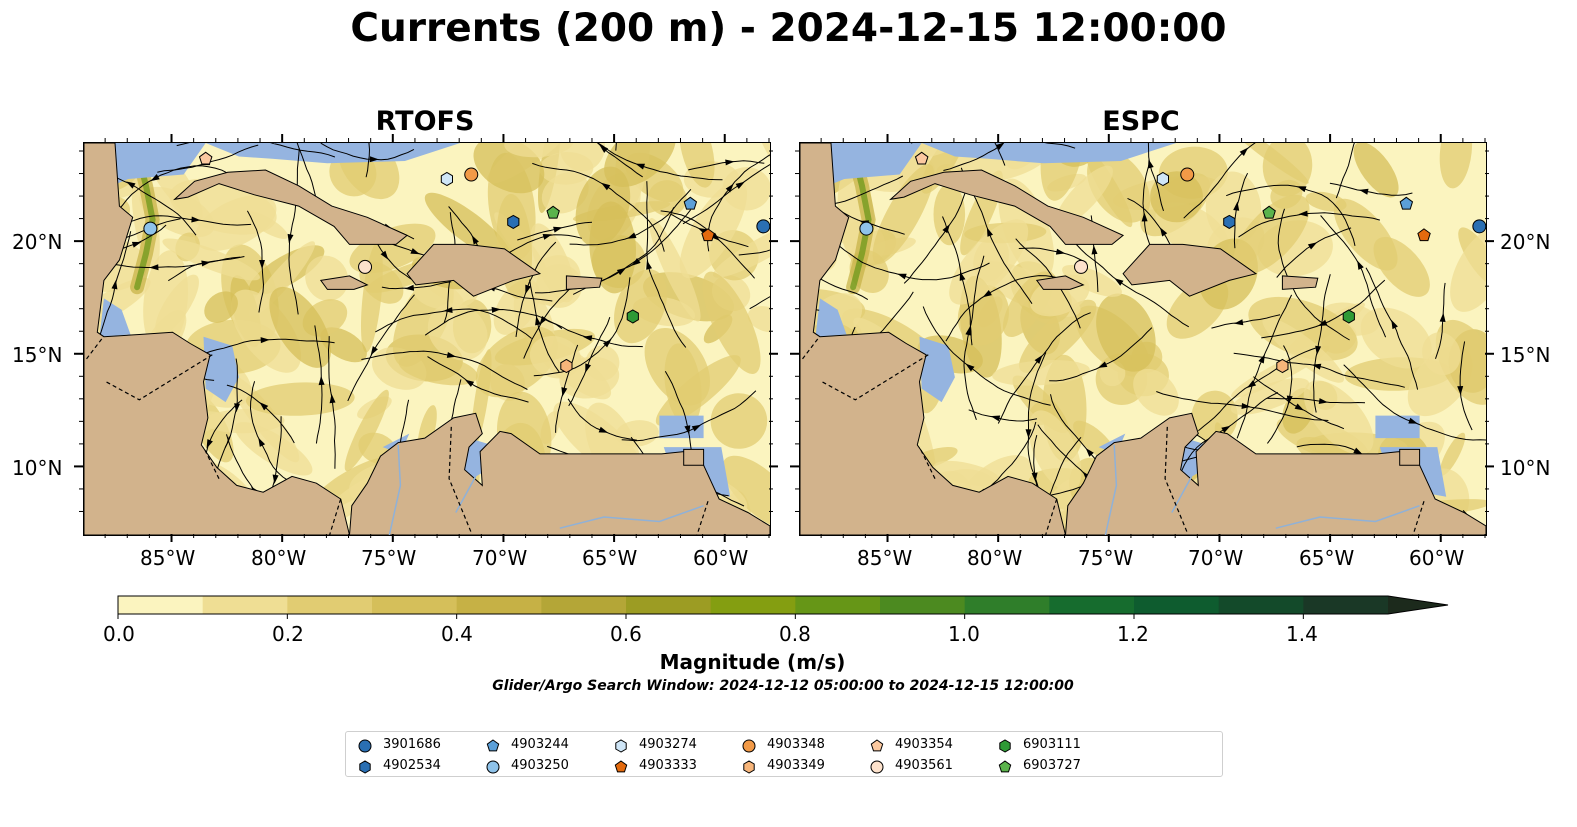  Describe the element at coordinates (796, 744) in the screenshot. I see `legend-label: 4903348` at that location.